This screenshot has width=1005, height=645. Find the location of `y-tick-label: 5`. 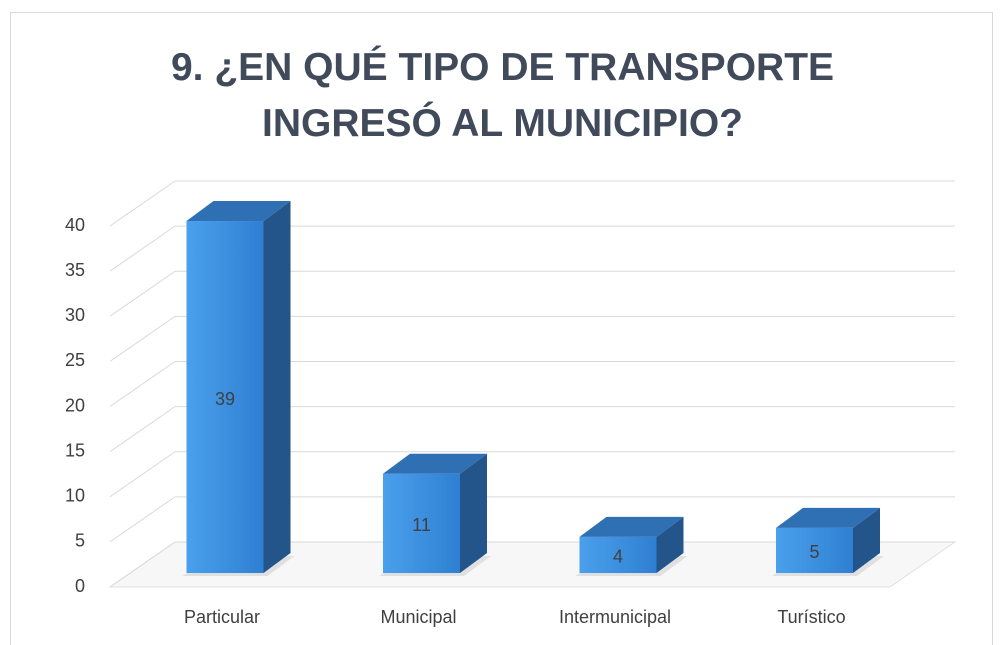

y-tick-label: 5 is located at coordinates (80, 541).